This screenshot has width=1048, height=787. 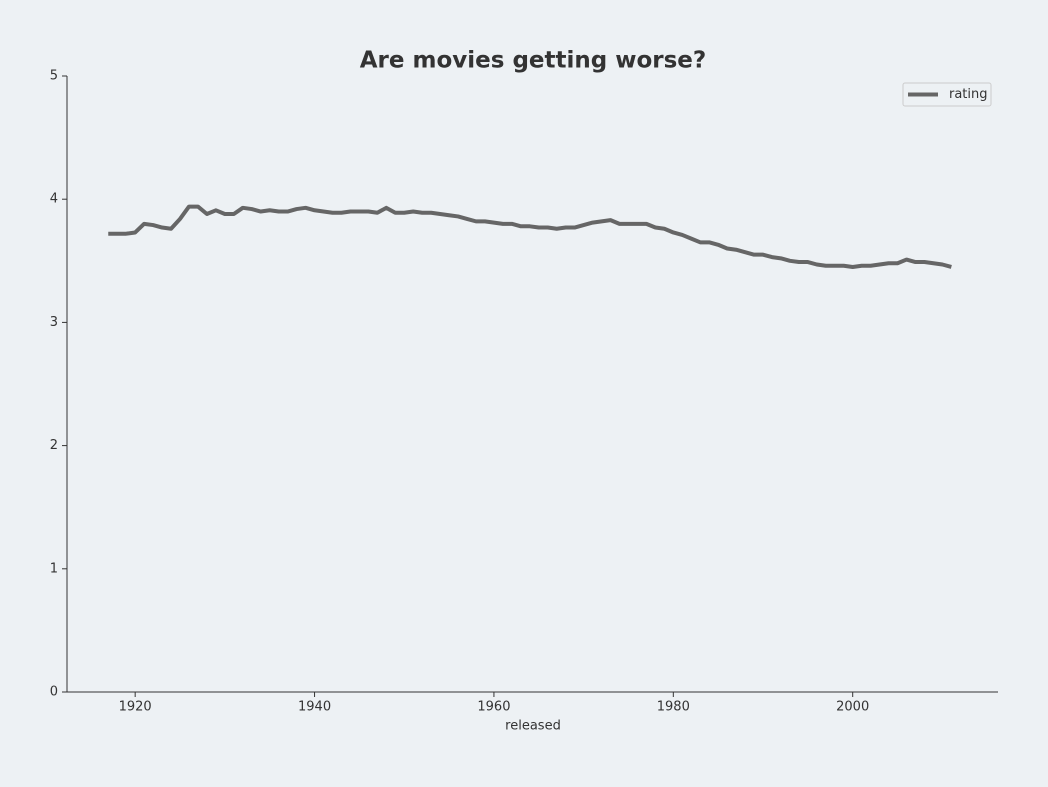 What do you see at coordinates (968, 94) in the screenshot?
I see `legend-label: rating` at bounding box center [968, 94].